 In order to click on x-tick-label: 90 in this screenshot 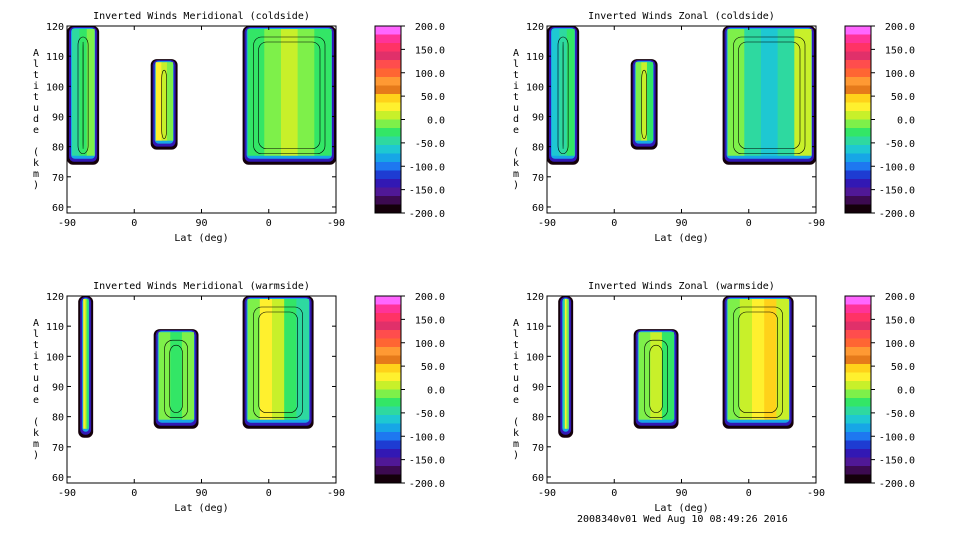, I will do `click(201, 223)`.